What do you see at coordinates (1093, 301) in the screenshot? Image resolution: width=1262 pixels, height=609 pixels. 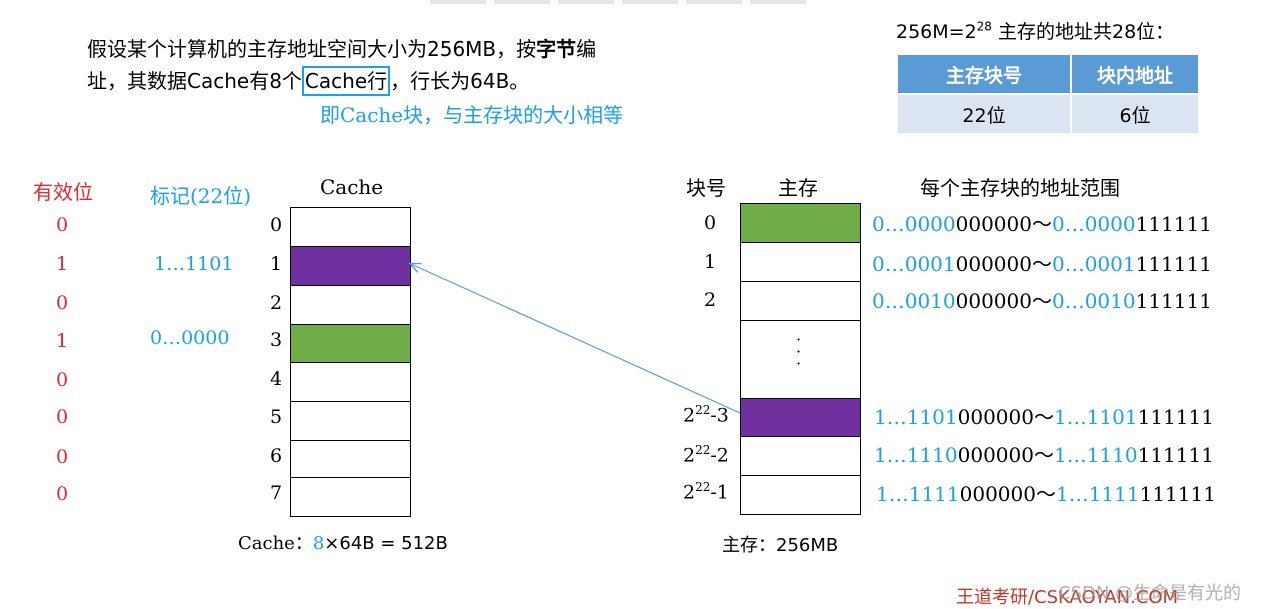 I see `range-end-block: 0…0010` at bounding box center [1093, 301].